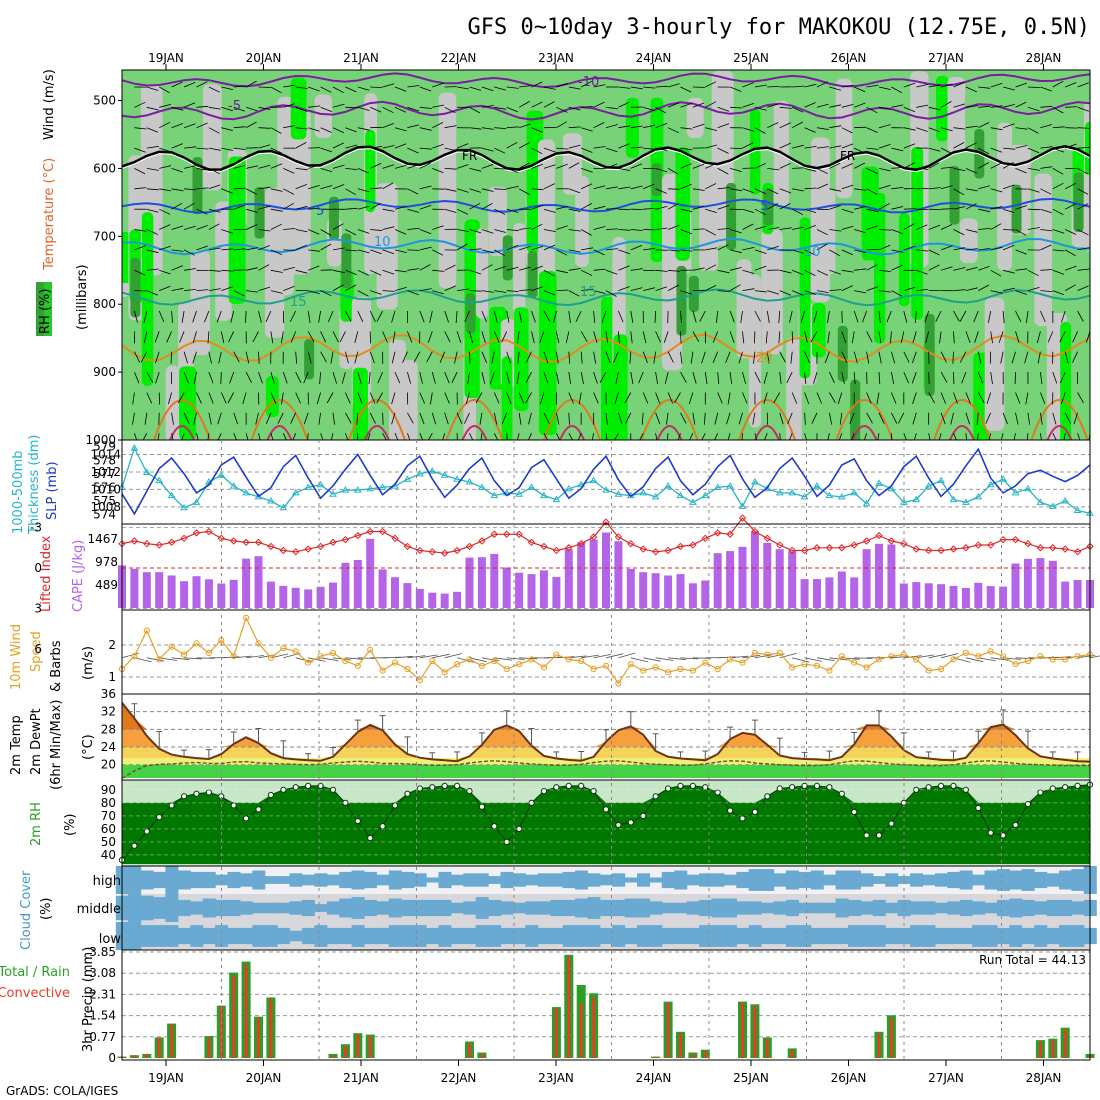  I want to click on cape-lifted-index-panel, so click(606, 562).